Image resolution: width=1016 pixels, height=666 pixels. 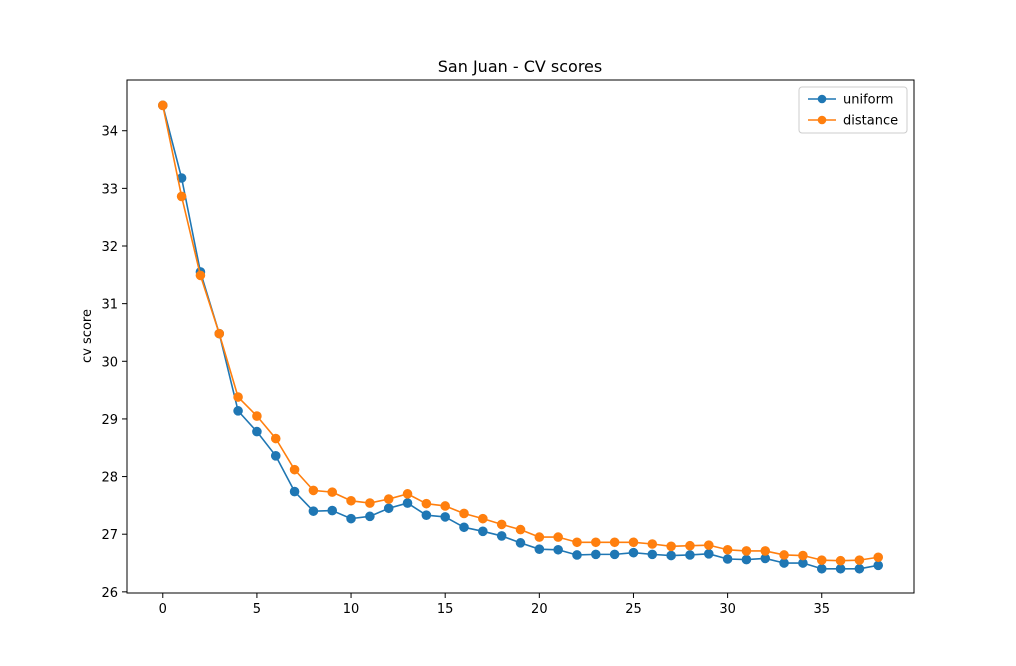 I want to click on x-tick-label: 15, so click(x=445, y=609).